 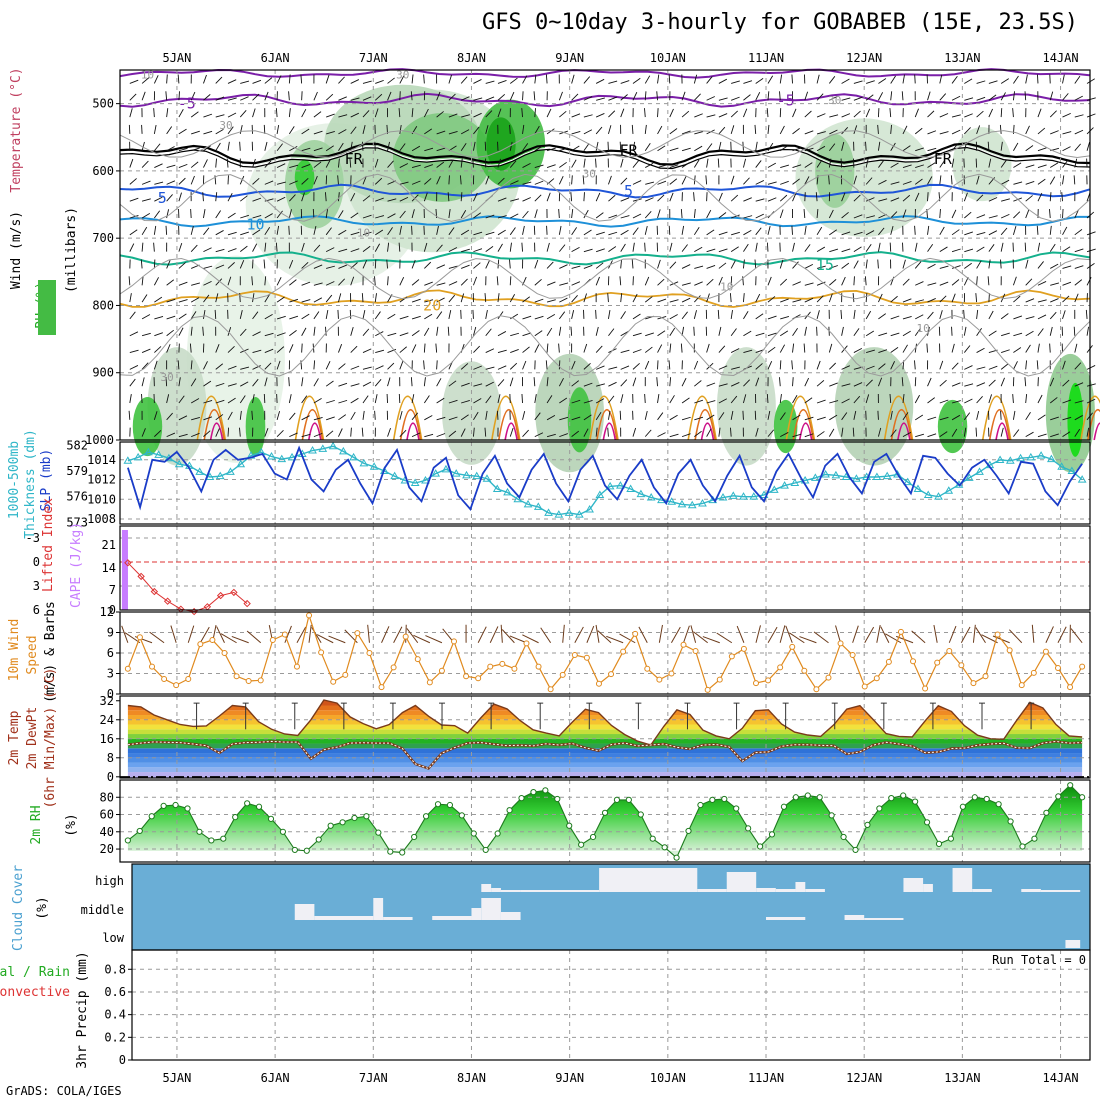 What do you see at coordinates (1039, 960) in the screenshot?
I see `run-total: Run Total = 0` at bounding box center [1039, 960].